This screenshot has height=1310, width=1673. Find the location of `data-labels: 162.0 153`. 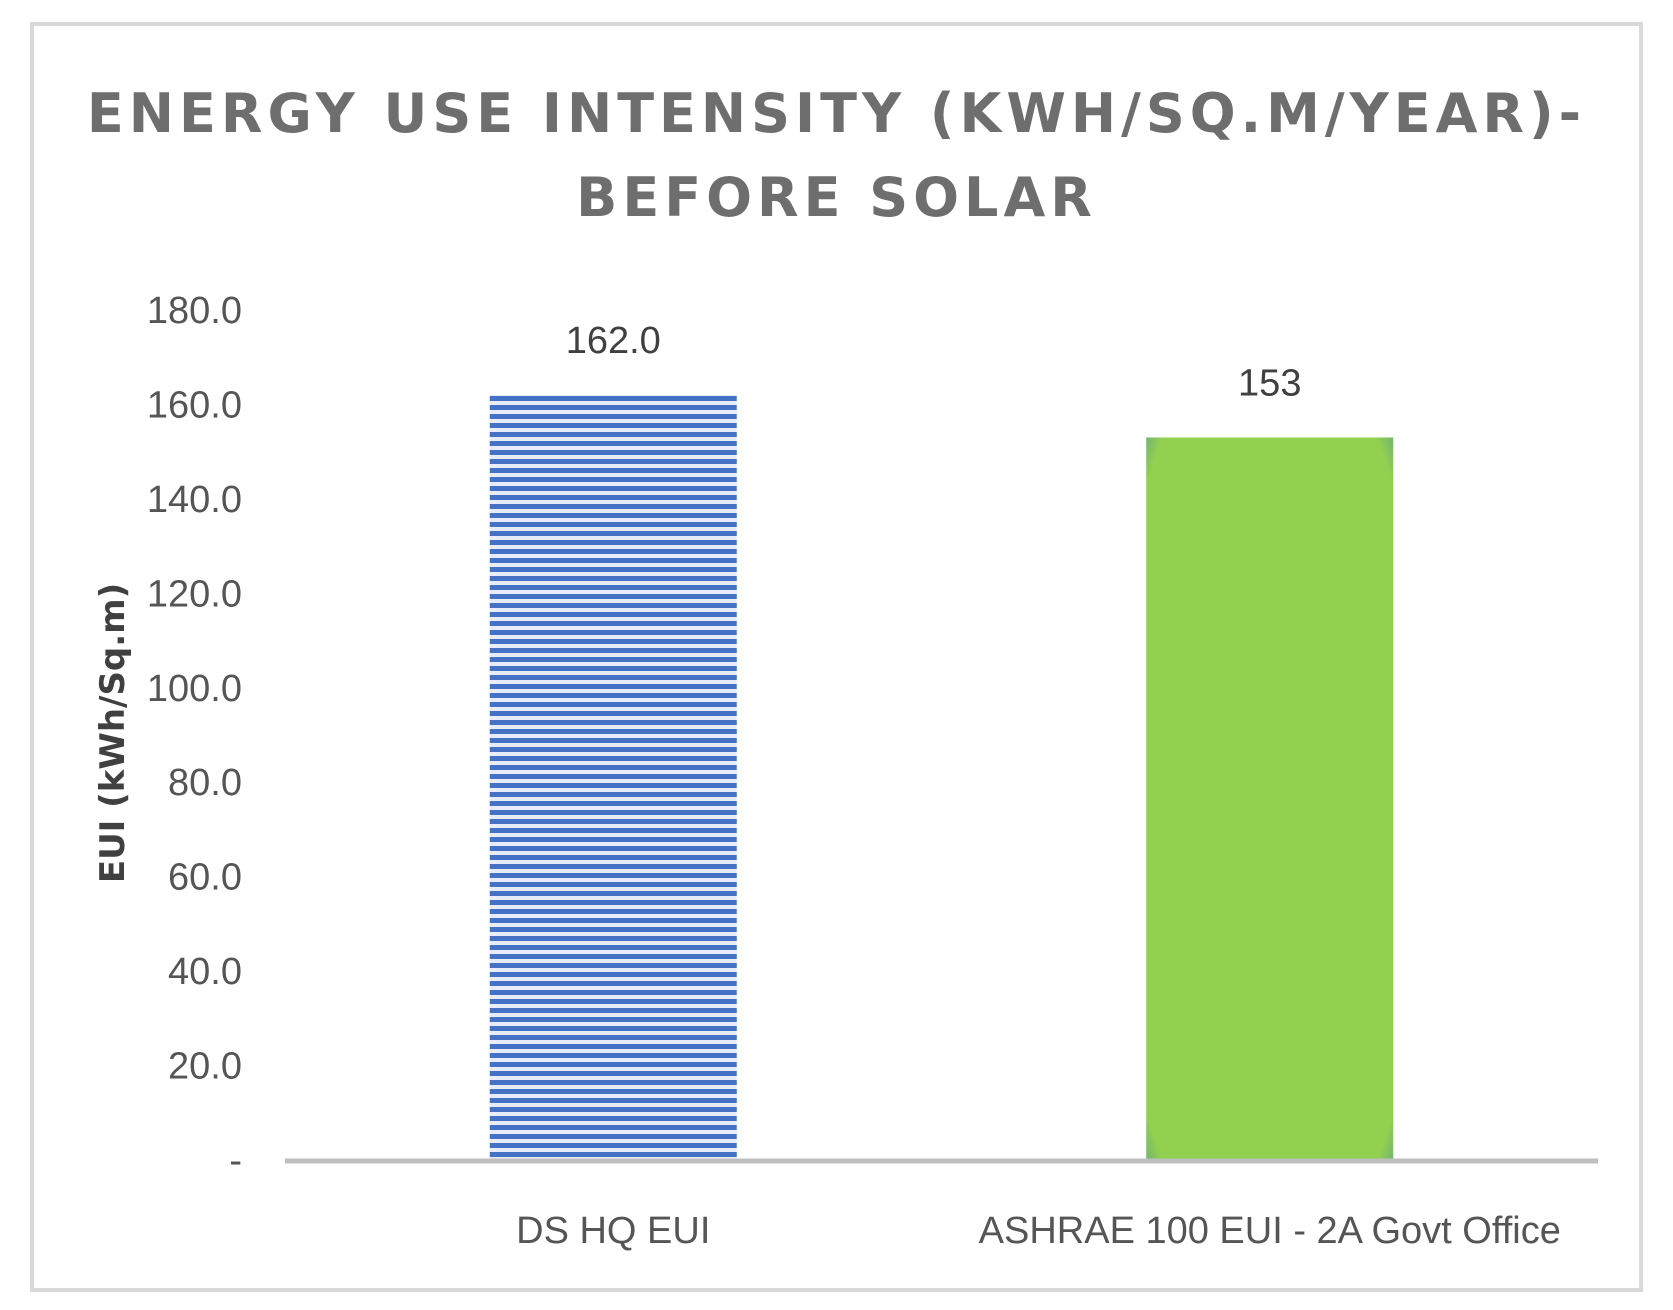

data-labels: 162.0 153 is located at coordinates (934, 362).